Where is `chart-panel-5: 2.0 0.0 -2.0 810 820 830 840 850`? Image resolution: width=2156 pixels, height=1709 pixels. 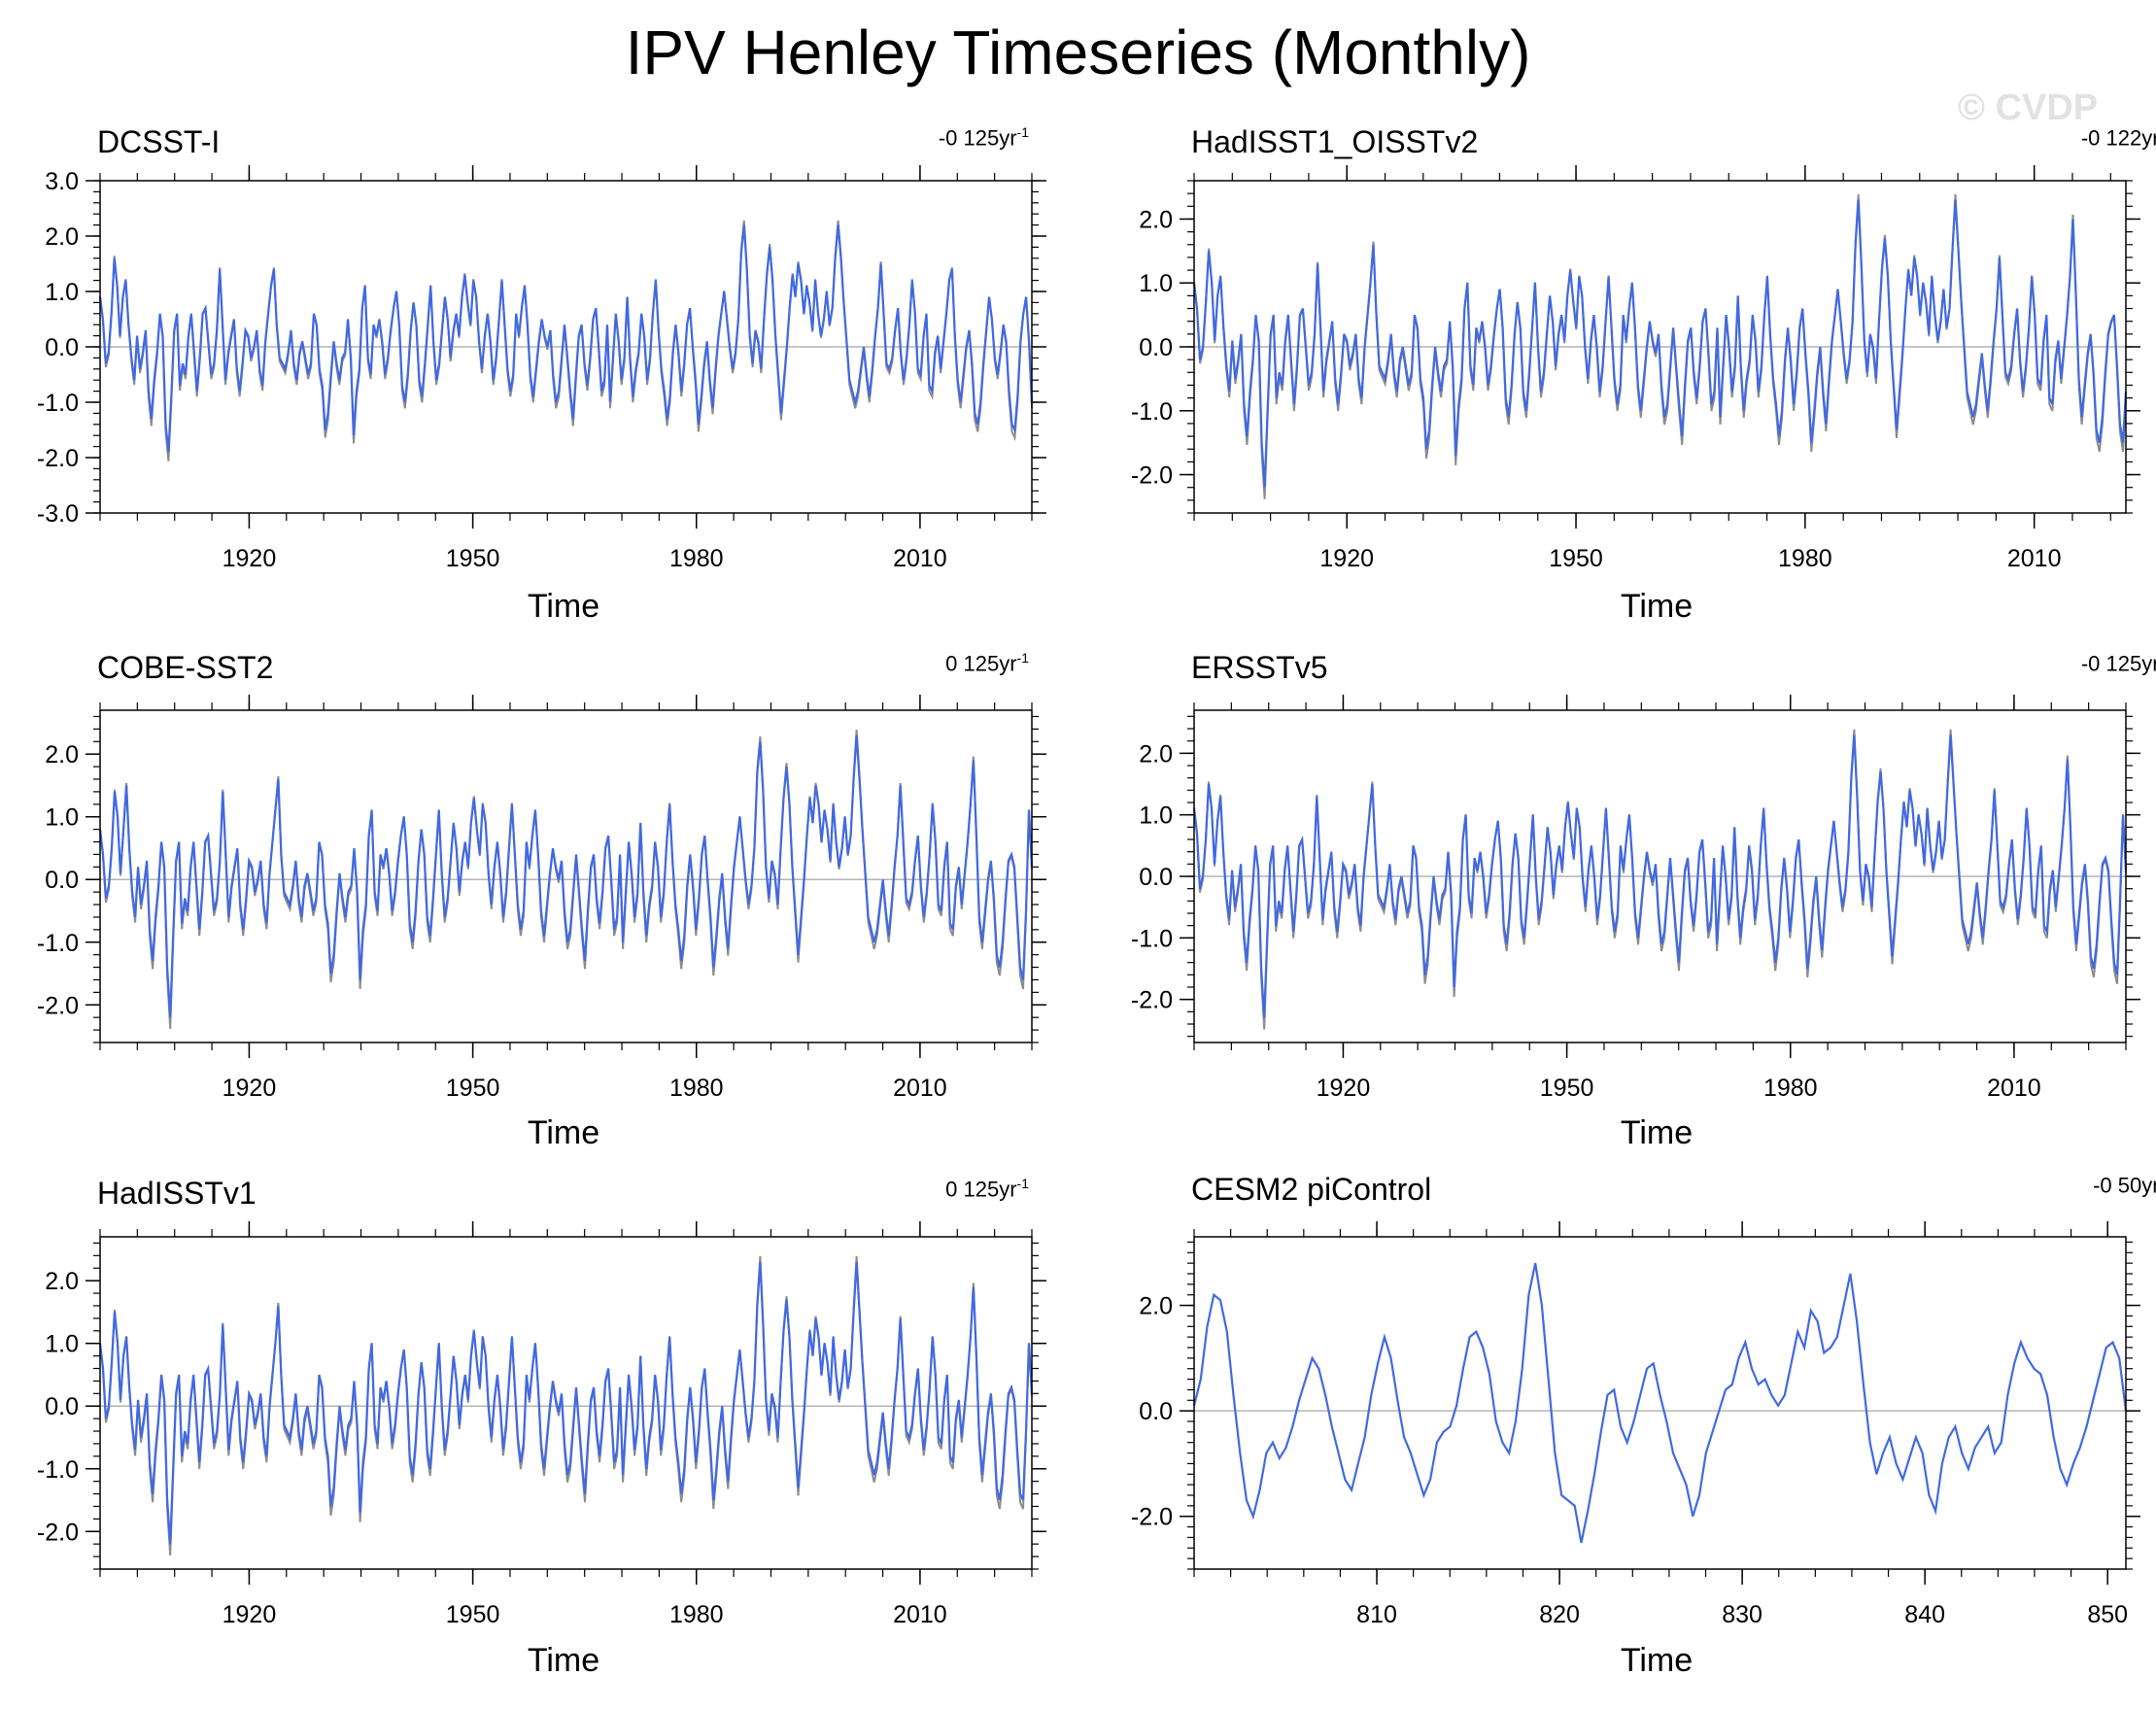
chart-panel-5: 2.0 0.0 -2.0 810 820 830 840 850 is located at coordinates (1635, 1424).